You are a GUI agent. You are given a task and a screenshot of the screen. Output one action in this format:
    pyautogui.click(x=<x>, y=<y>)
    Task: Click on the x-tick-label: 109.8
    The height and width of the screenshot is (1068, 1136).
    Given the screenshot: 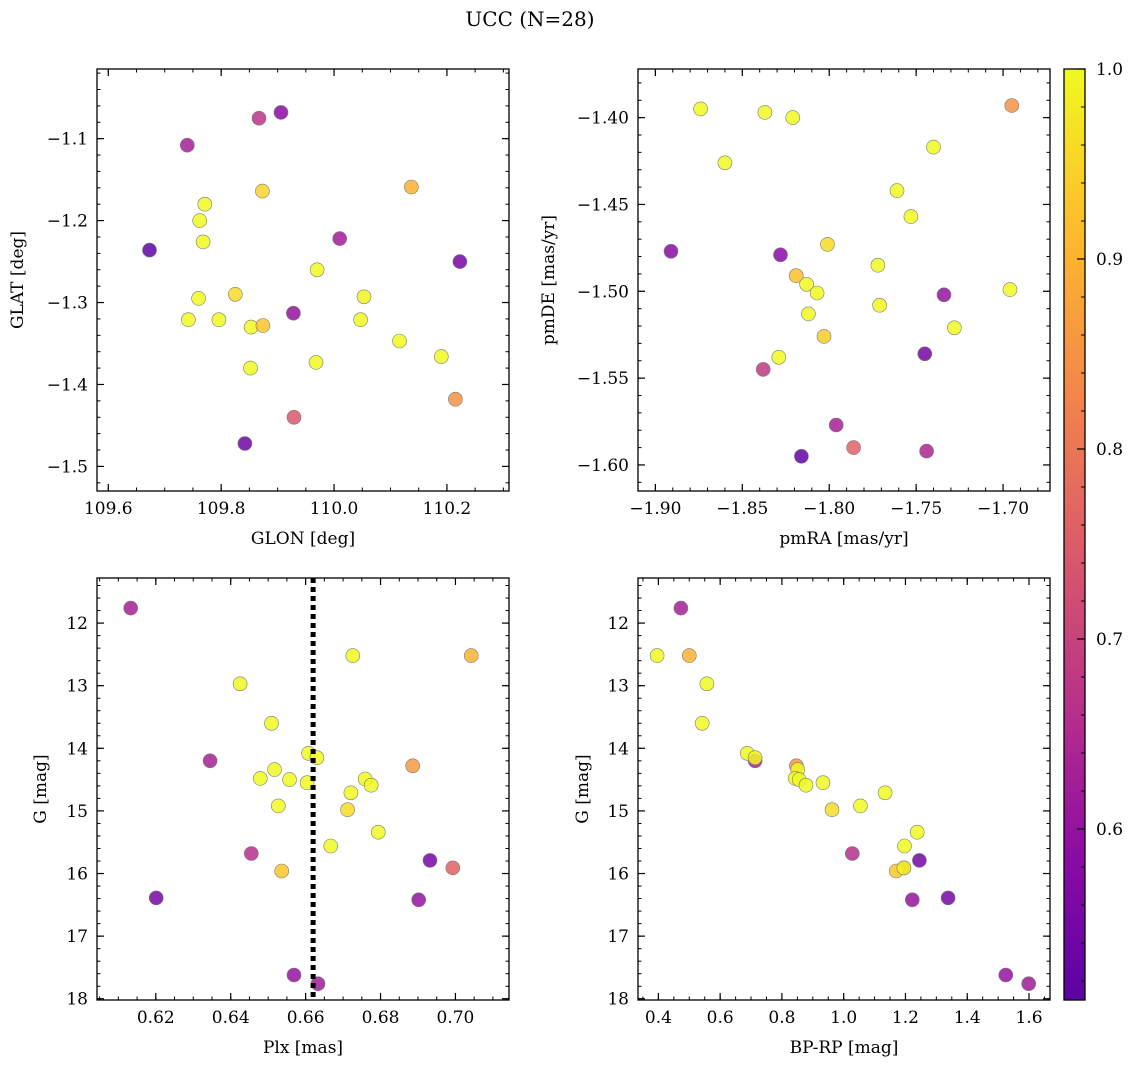 What is the action you would take?
    pyautogui.click(x=221, y=509)
    